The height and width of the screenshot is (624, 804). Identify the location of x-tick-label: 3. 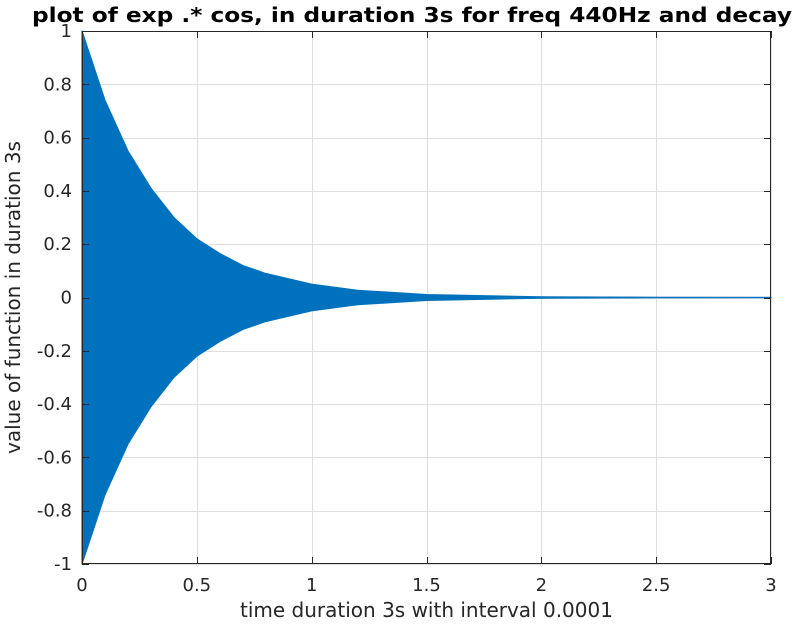
(770, 585).